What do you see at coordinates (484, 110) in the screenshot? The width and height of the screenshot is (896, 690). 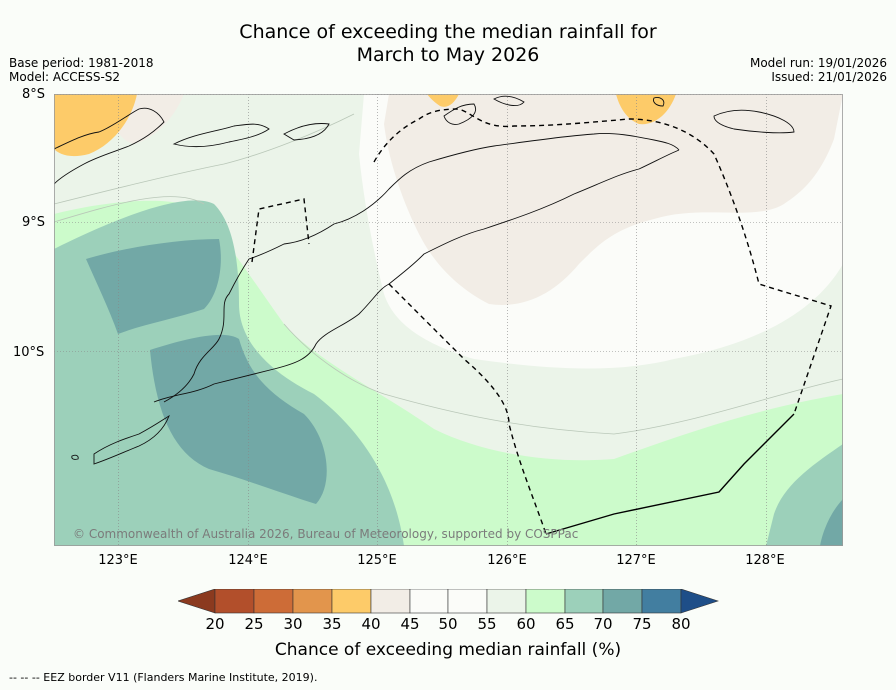 I see `coastline-alor-islands` at bounding box center [484, 110].